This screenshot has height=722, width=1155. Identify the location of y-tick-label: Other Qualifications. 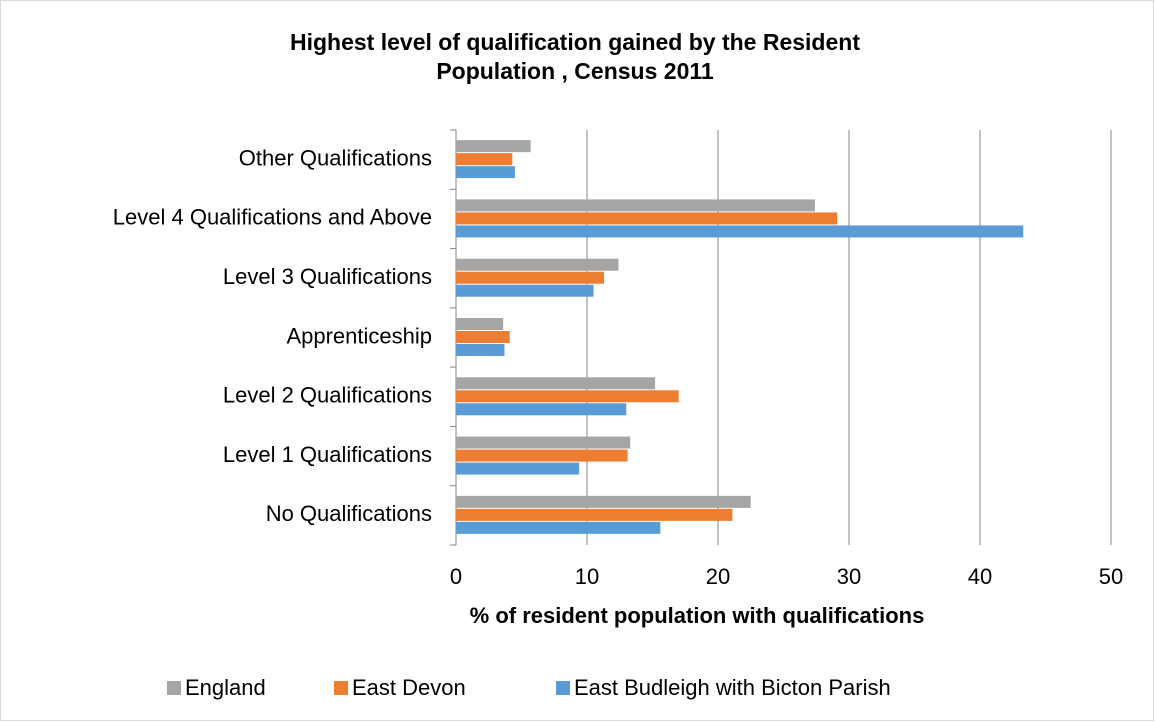
(335, 157).